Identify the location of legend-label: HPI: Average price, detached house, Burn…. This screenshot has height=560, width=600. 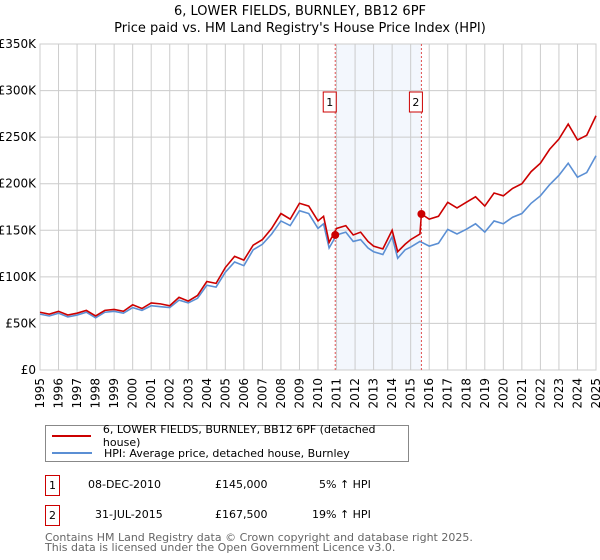
(227, 453).